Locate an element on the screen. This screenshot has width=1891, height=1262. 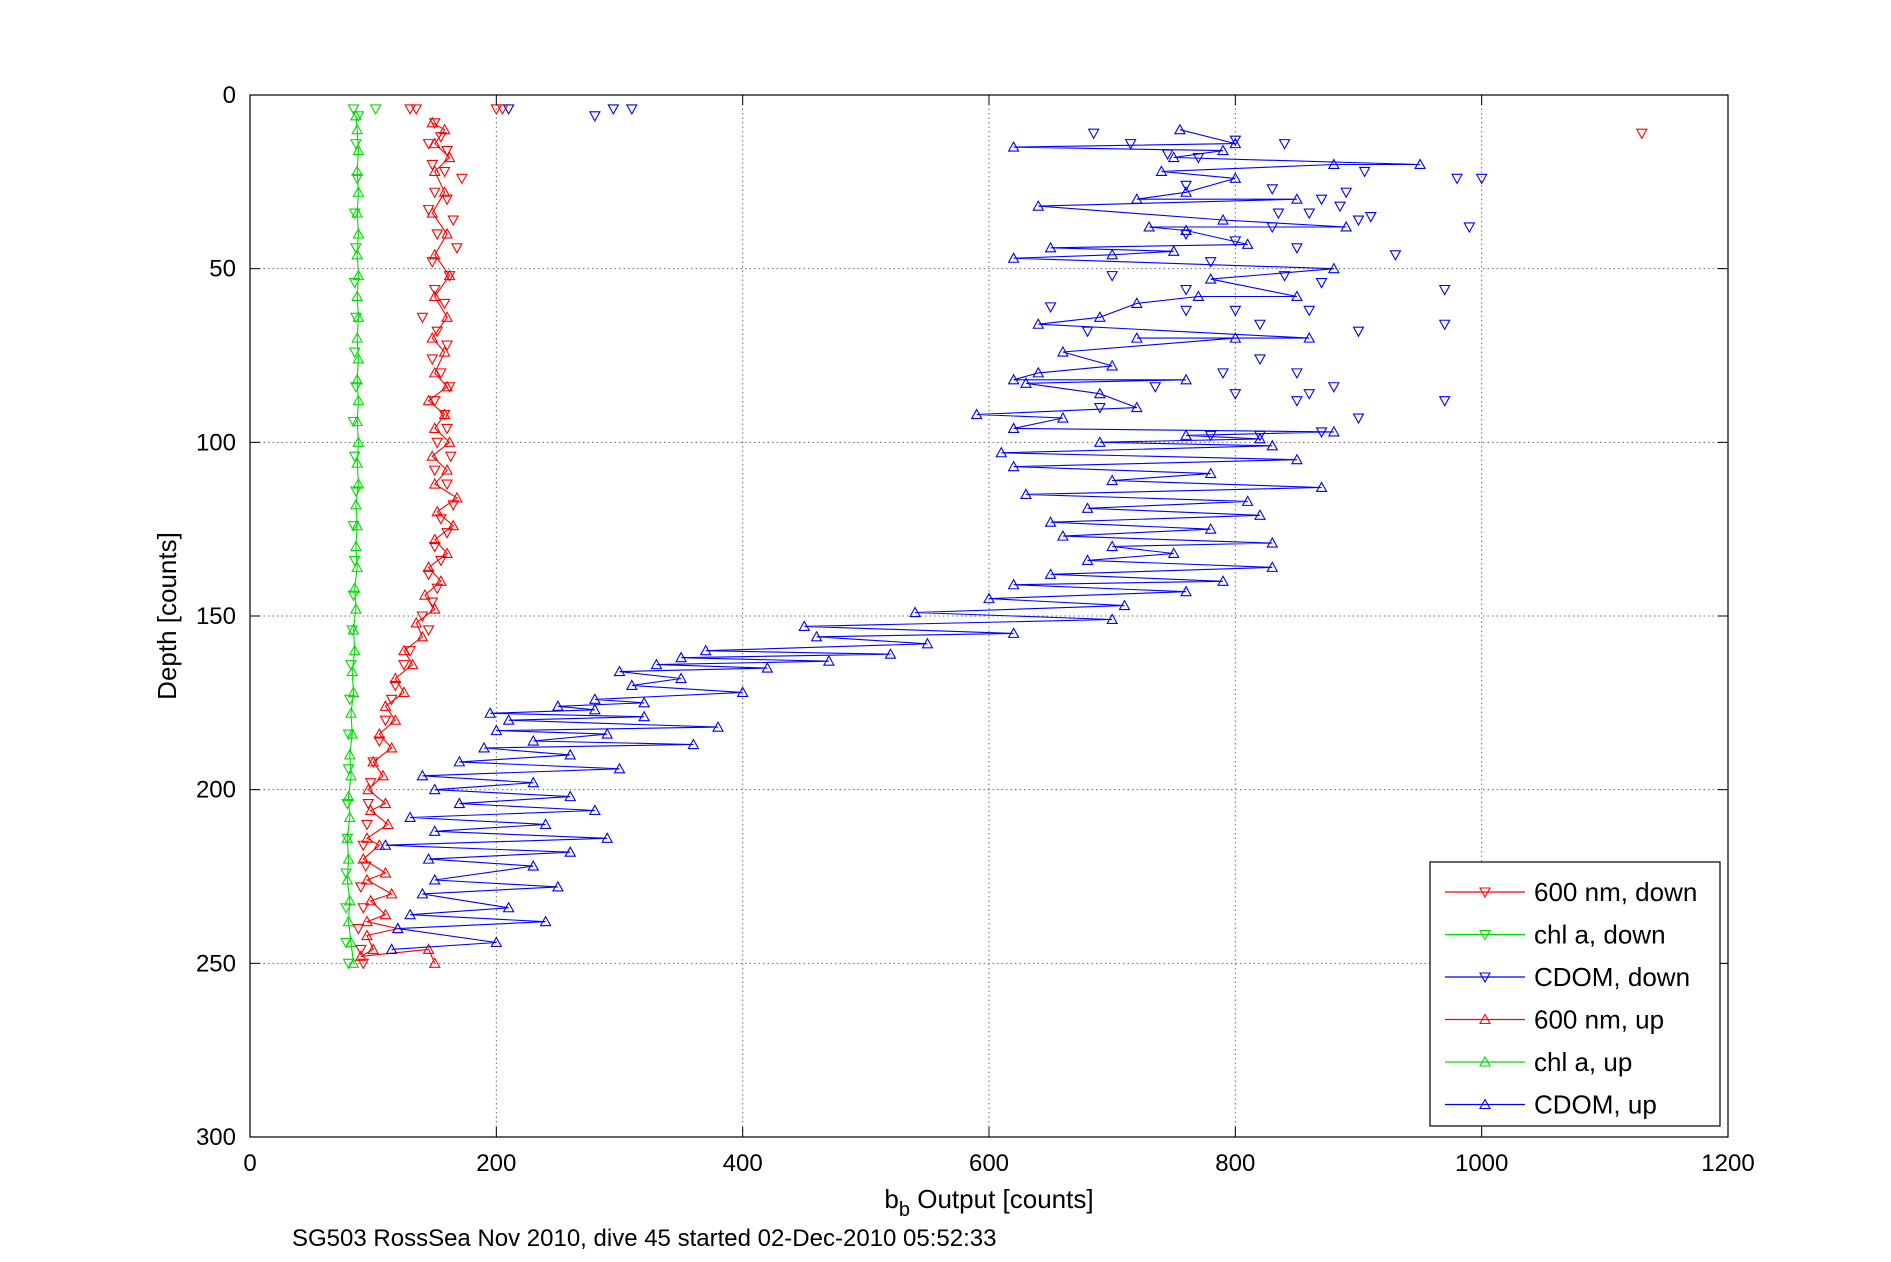
x-axis-label: bb Output [counts] is located at coordinates (988, 1202).